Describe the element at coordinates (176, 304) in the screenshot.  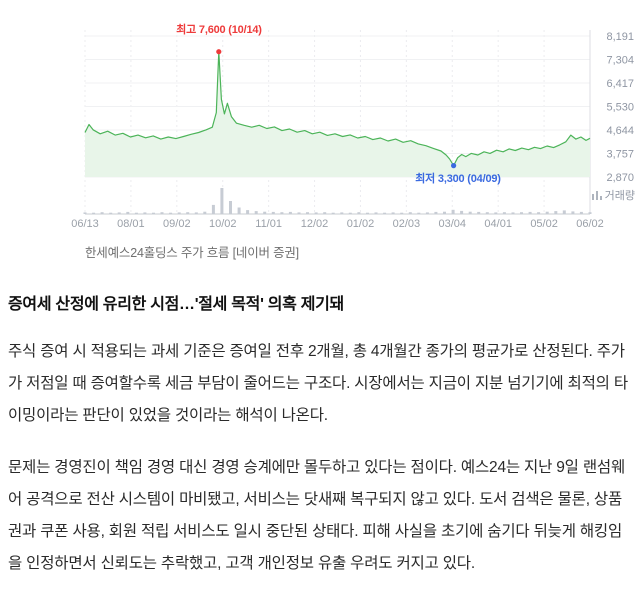
I see `article-headline: 증여세 산정에 유리한 시점…'절세 목적' 의혹 제기돼` at that location.